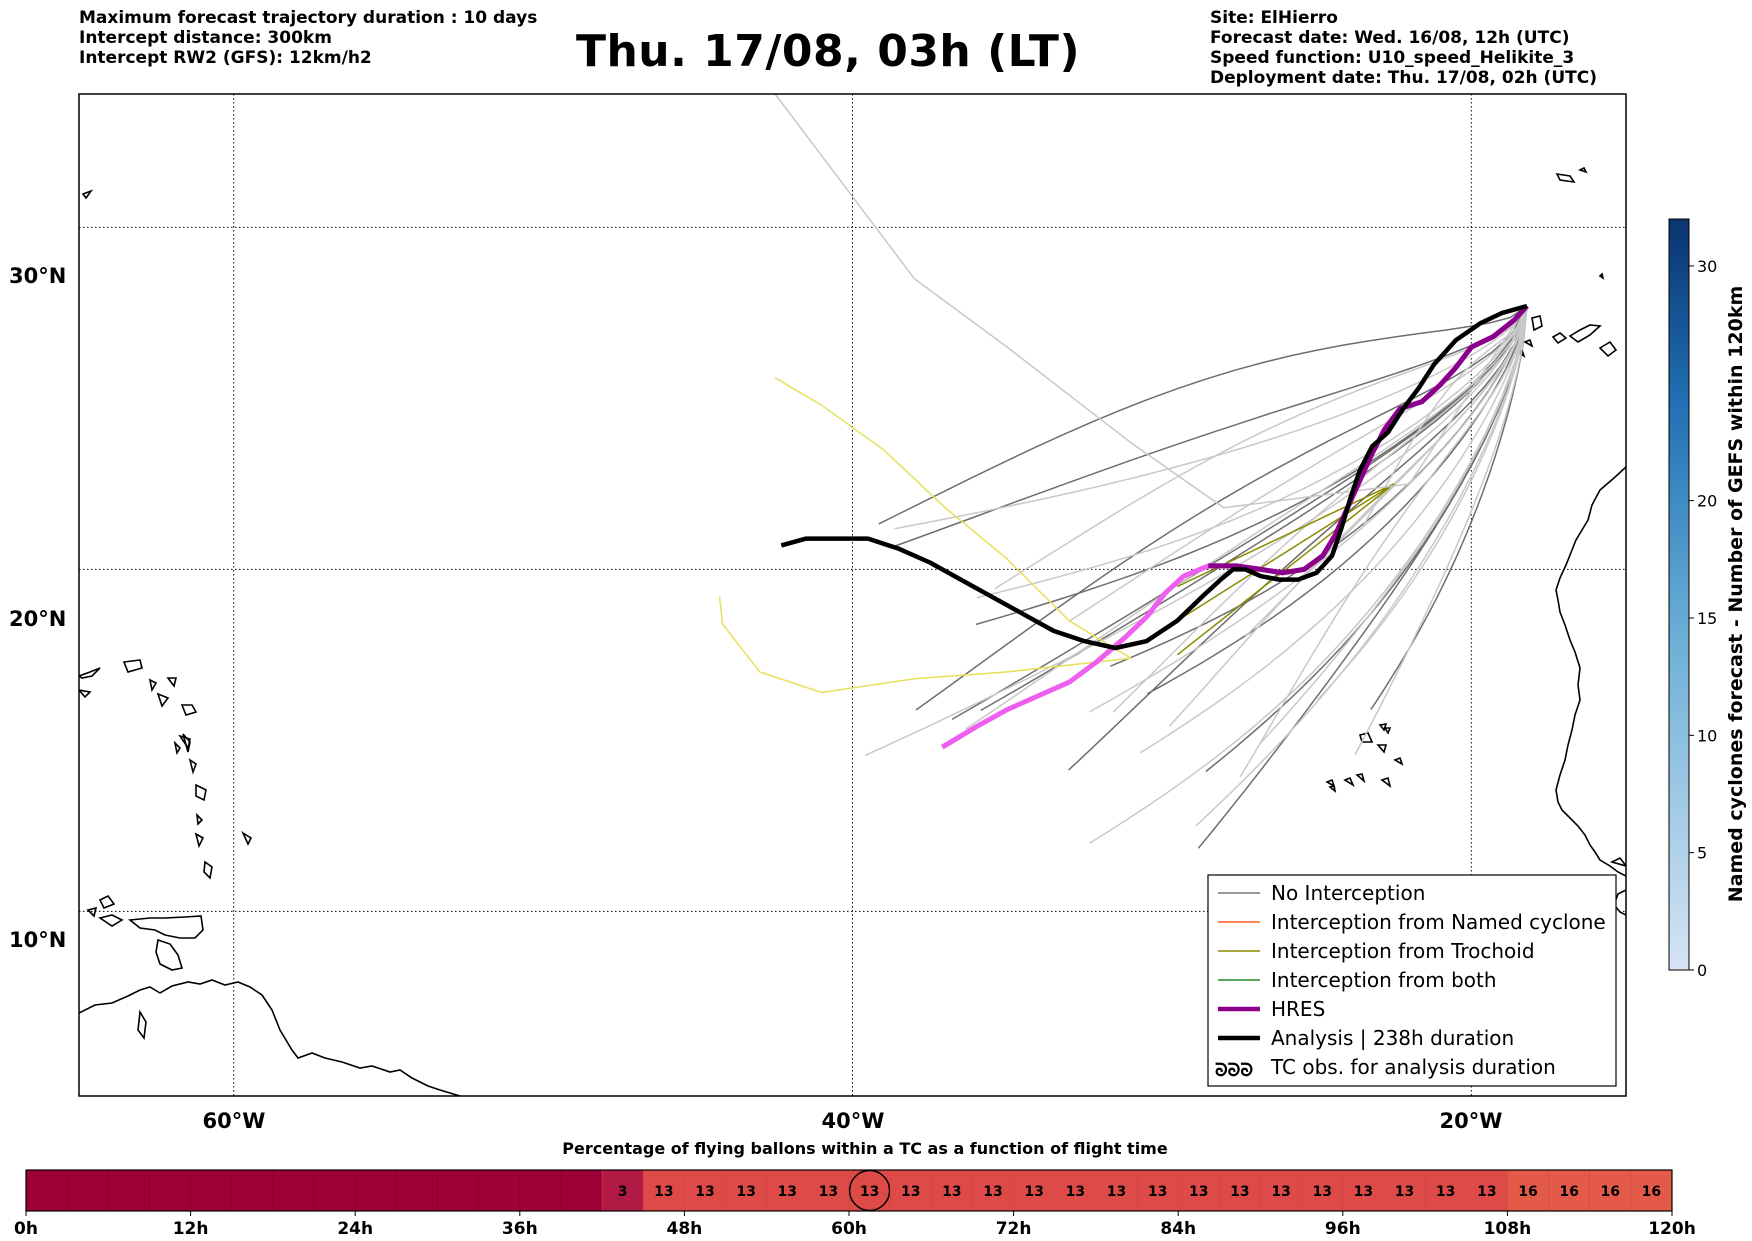 This screenshot has height=1241, width=1752. What do you see at coordinates (107, 902) in the screenshot?
I see `caribbean-island-i` at bounding box center [107, 902].